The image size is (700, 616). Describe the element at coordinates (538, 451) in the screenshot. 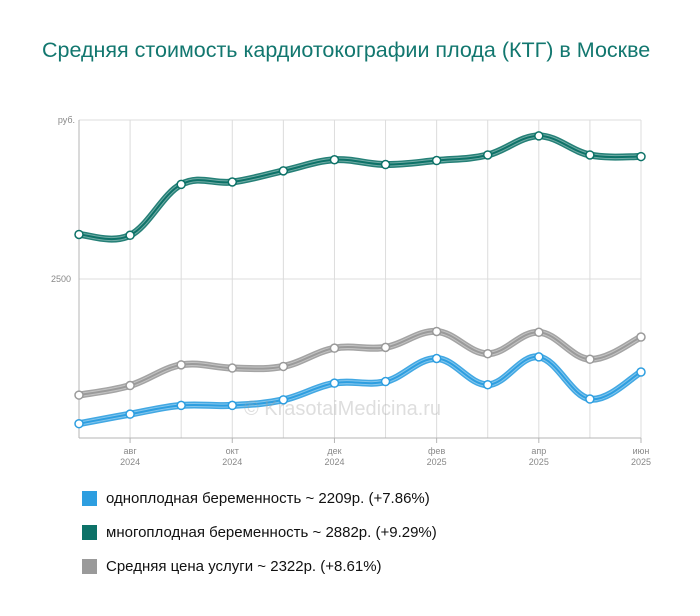

I see `x-tick-label-month: апр` at that location.